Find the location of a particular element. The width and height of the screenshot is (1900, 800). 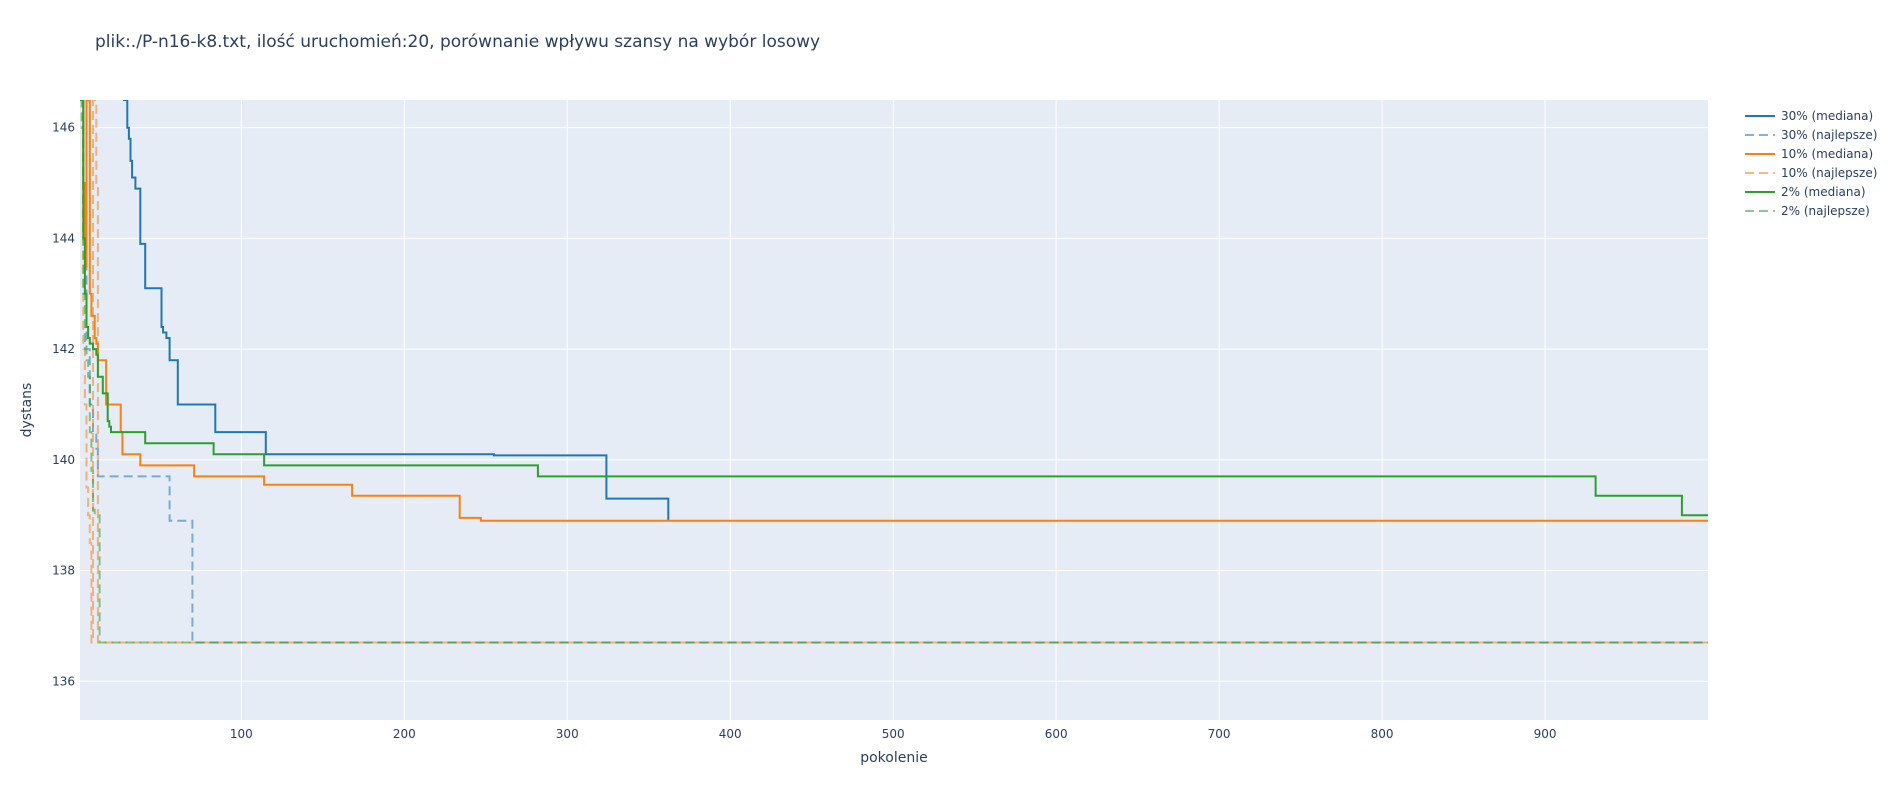

legend-label: 2% (mediana) is located at coordinates (1823, 191).